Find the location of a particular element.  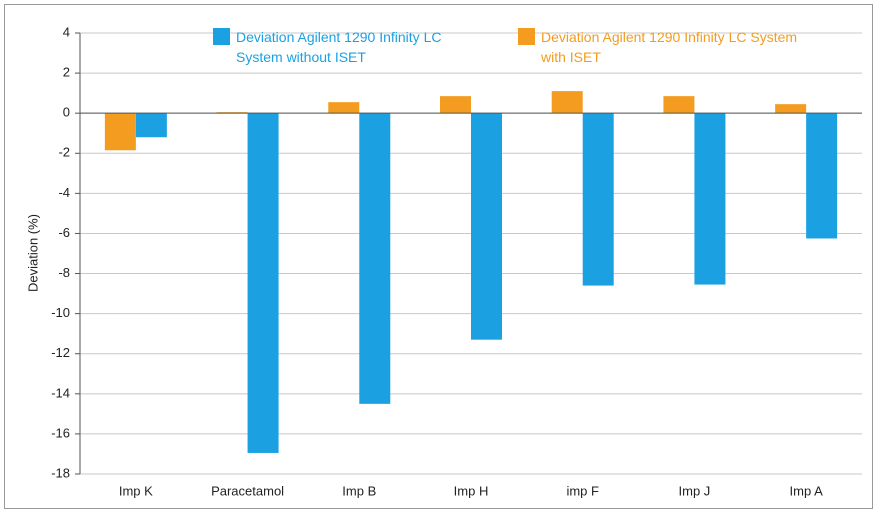

y-tick-label: -4 is located at coordinates (64, 192).